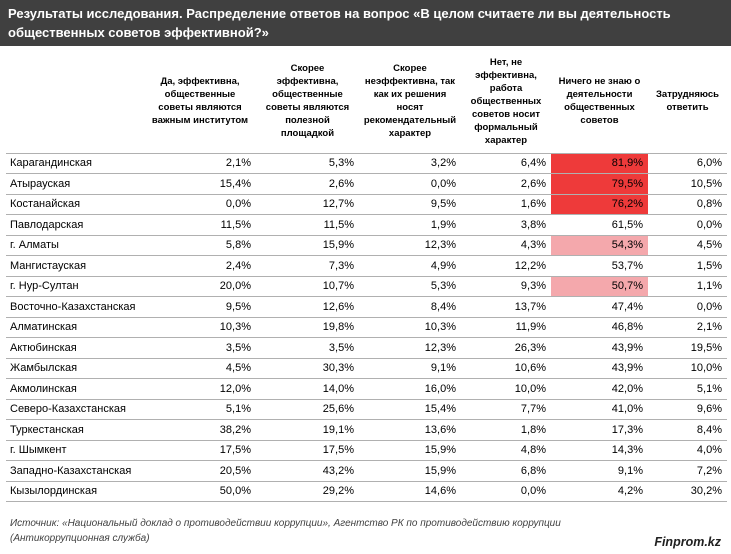 Image resolution: width=731 pixels, height=554 pixels. Describe the element at coordinates (599, 266) in the screenshot. I see `value-cell: 53,7%` at that location.